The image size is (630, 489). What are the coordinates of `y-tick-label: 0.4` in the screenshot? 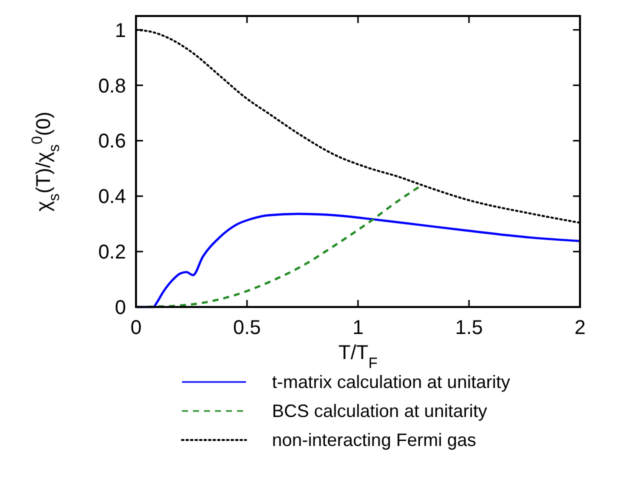 It's located at (112, 197).